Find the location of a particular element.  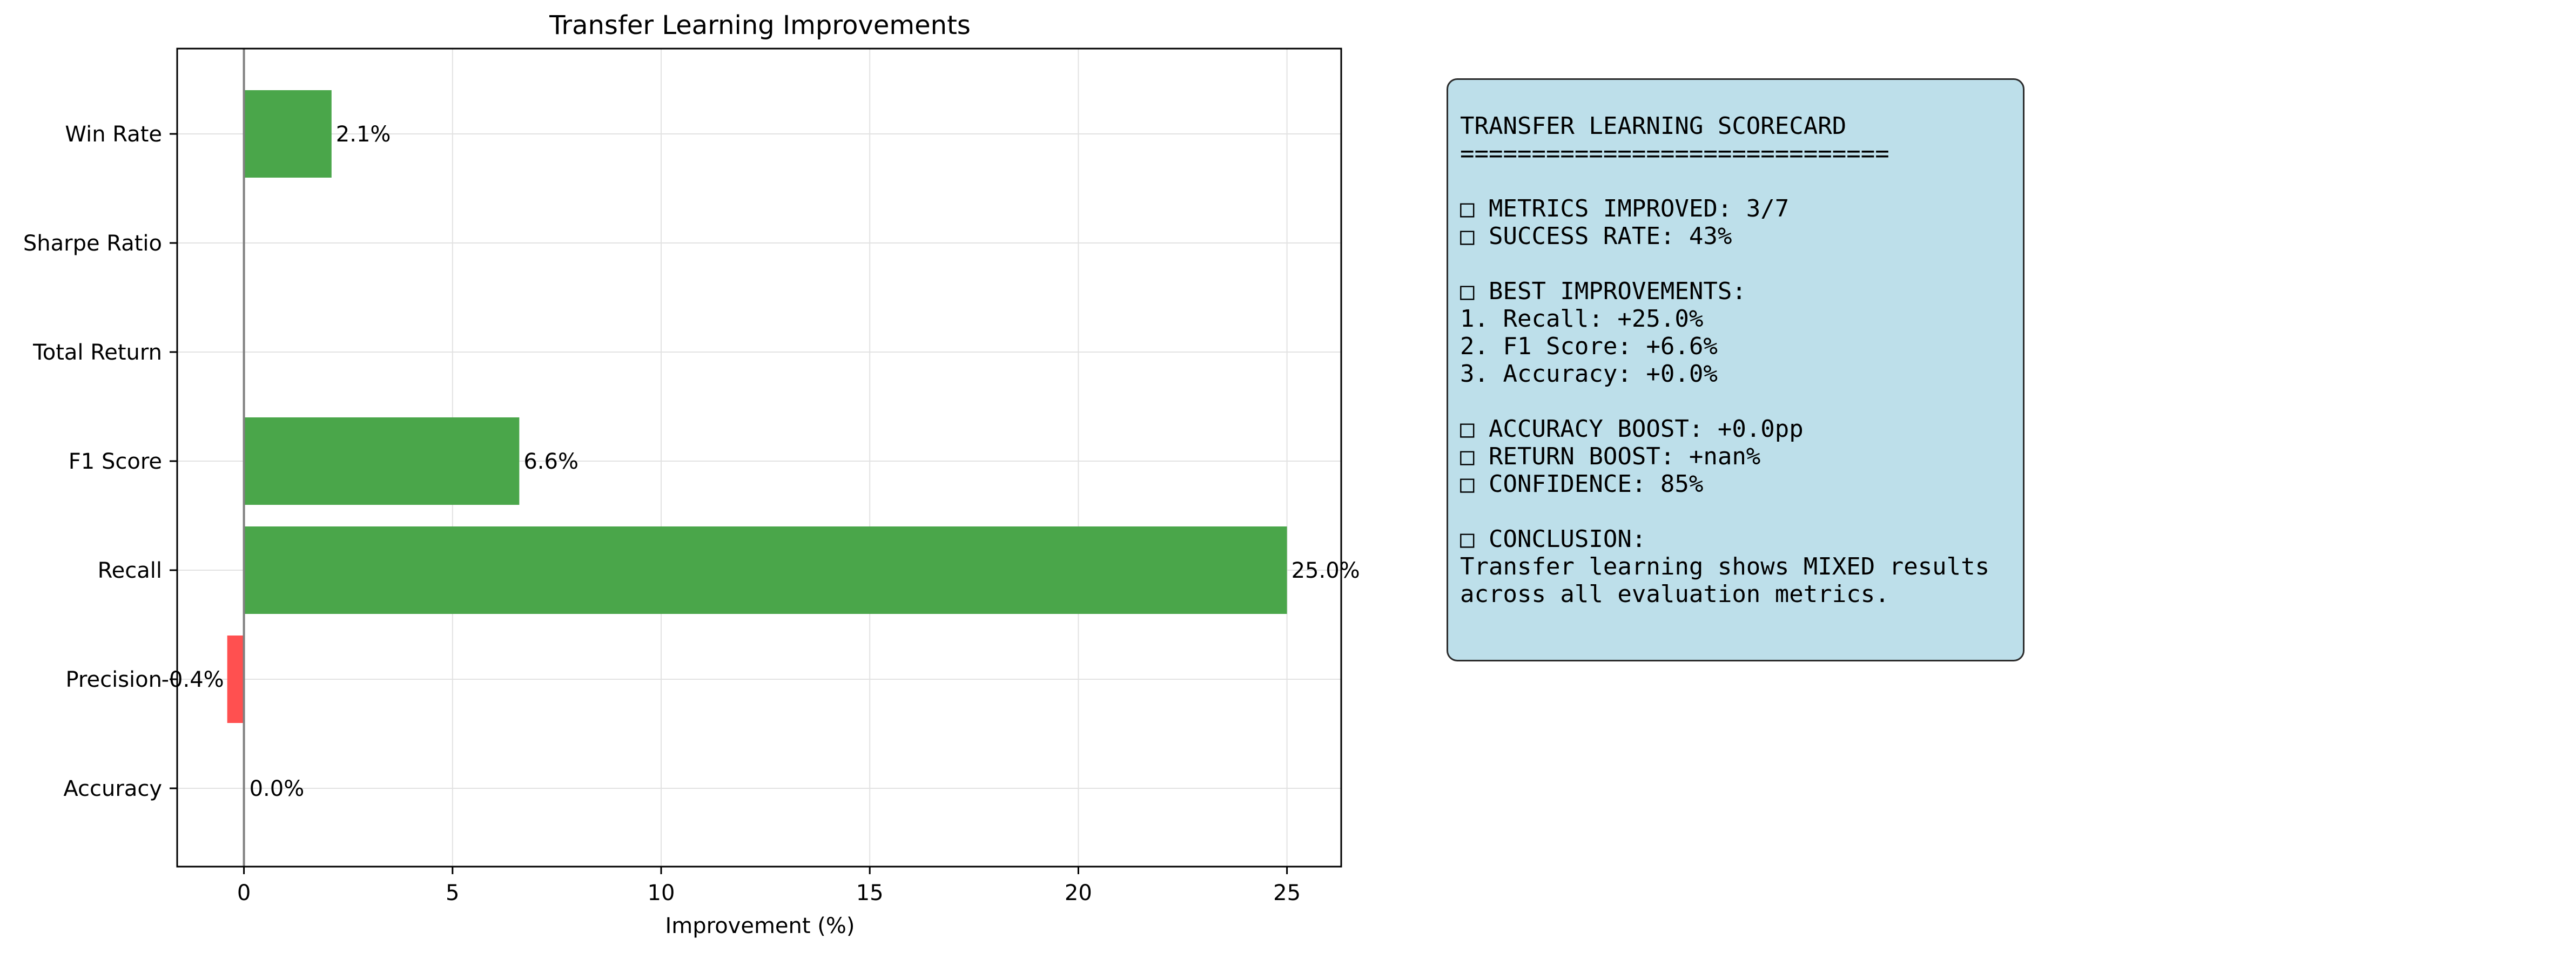

scorecard-line: □ METRICS IMPROVED: 3/7 is located at coordinates (1625, 208).